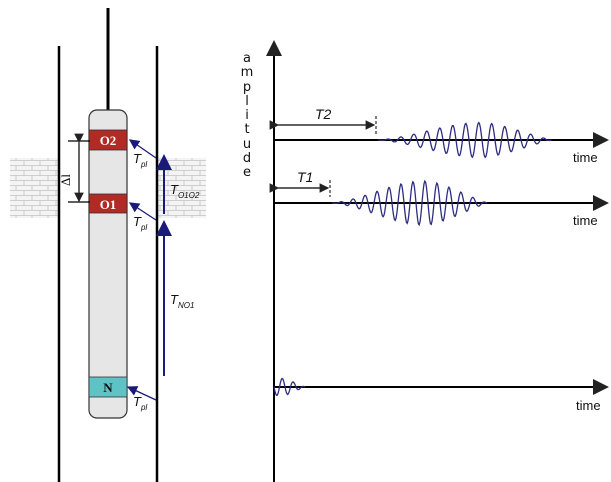 The width and height of the screenshot is (611, 482). I want to click on receiver-o2-label: O2, so click(108, 140).